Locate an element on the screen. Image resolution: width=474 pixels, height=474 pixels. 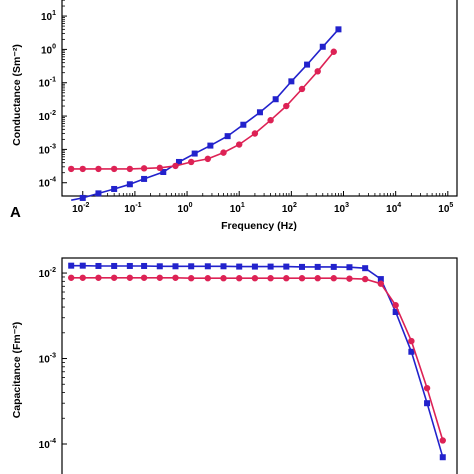
x-tick-label: 10² is located at coordinates (289, 208).